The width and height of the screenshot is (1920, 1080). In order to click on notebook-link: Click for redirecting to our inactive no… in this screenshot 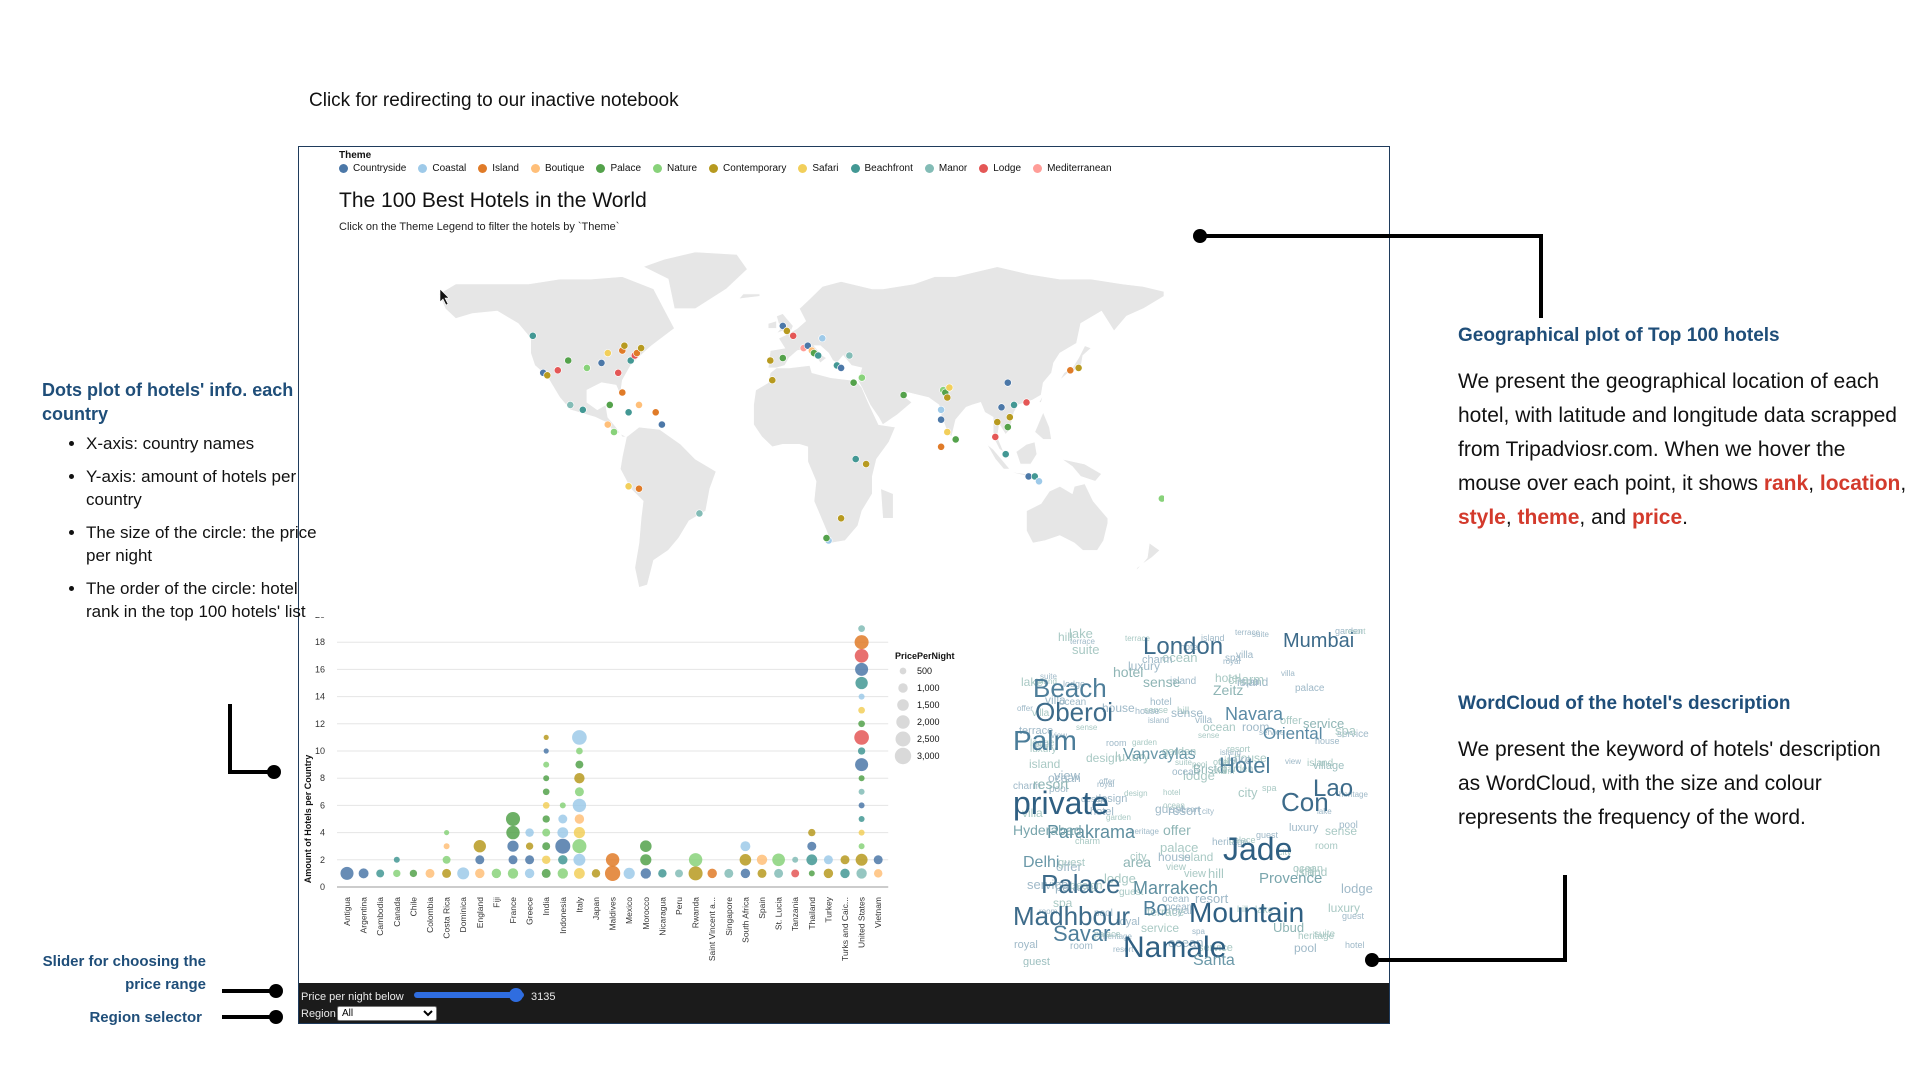, I will do `click(494, 100)`.